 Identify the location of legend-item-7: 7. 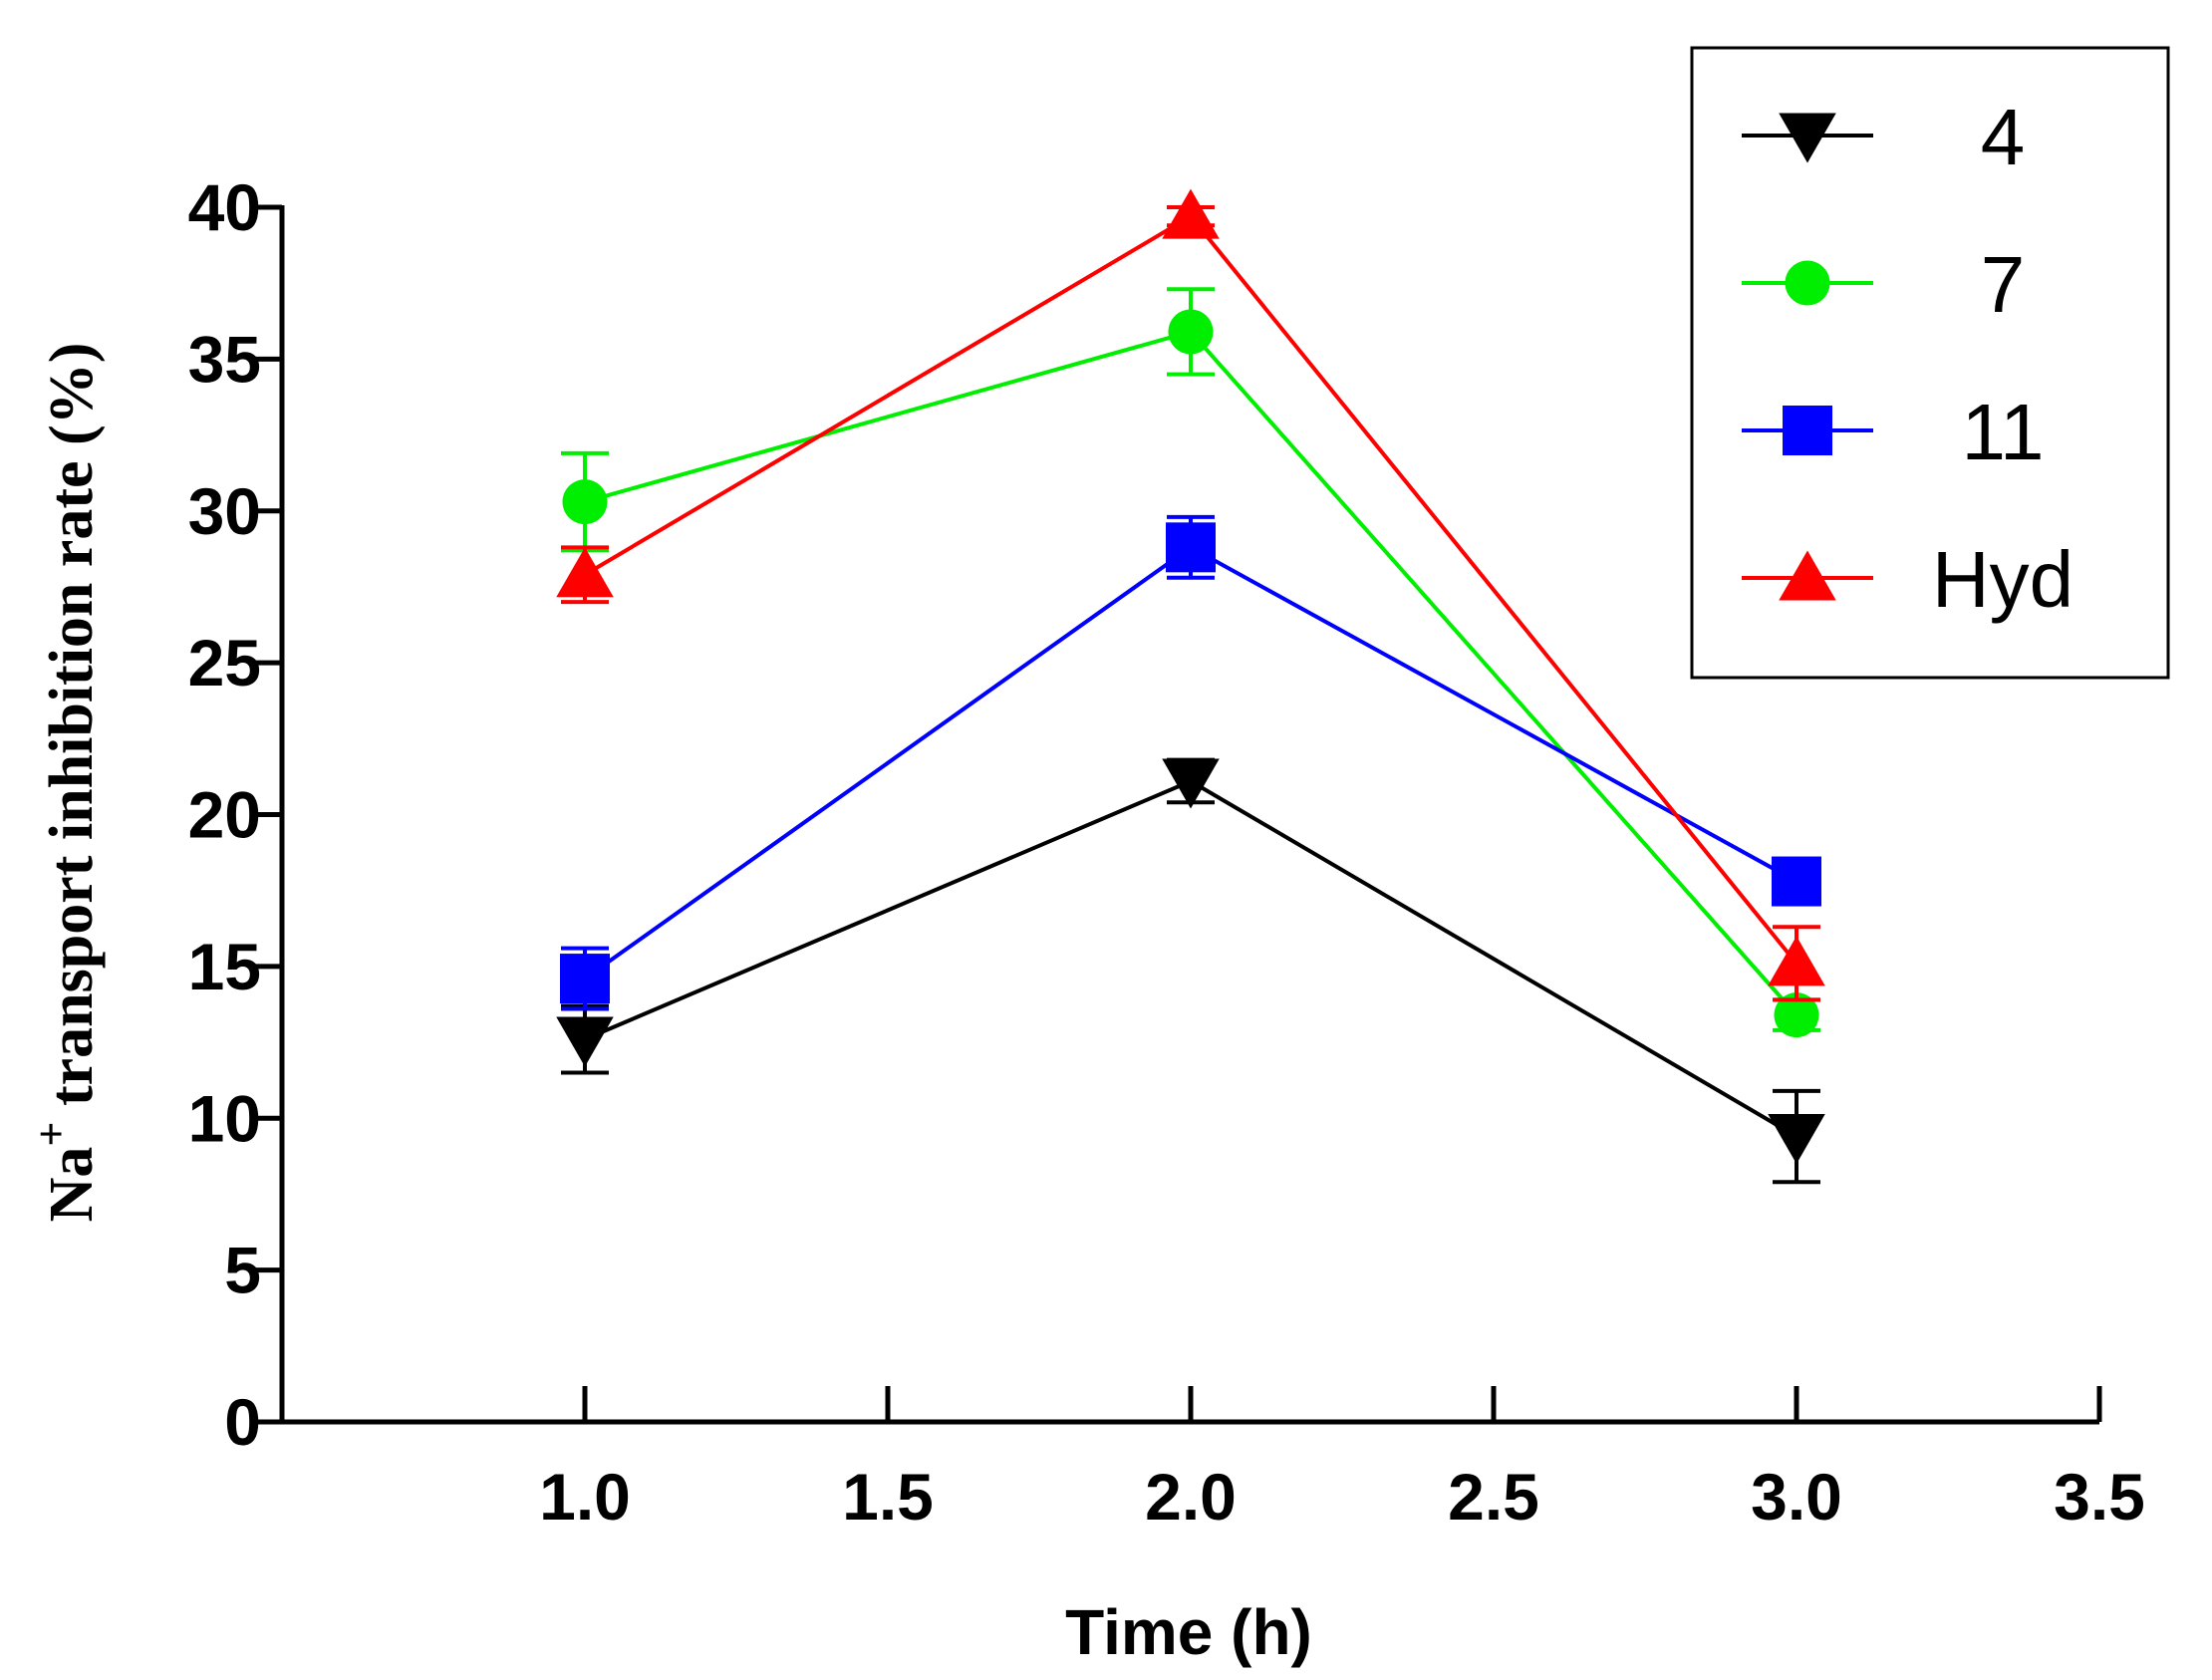
(1884, 284).